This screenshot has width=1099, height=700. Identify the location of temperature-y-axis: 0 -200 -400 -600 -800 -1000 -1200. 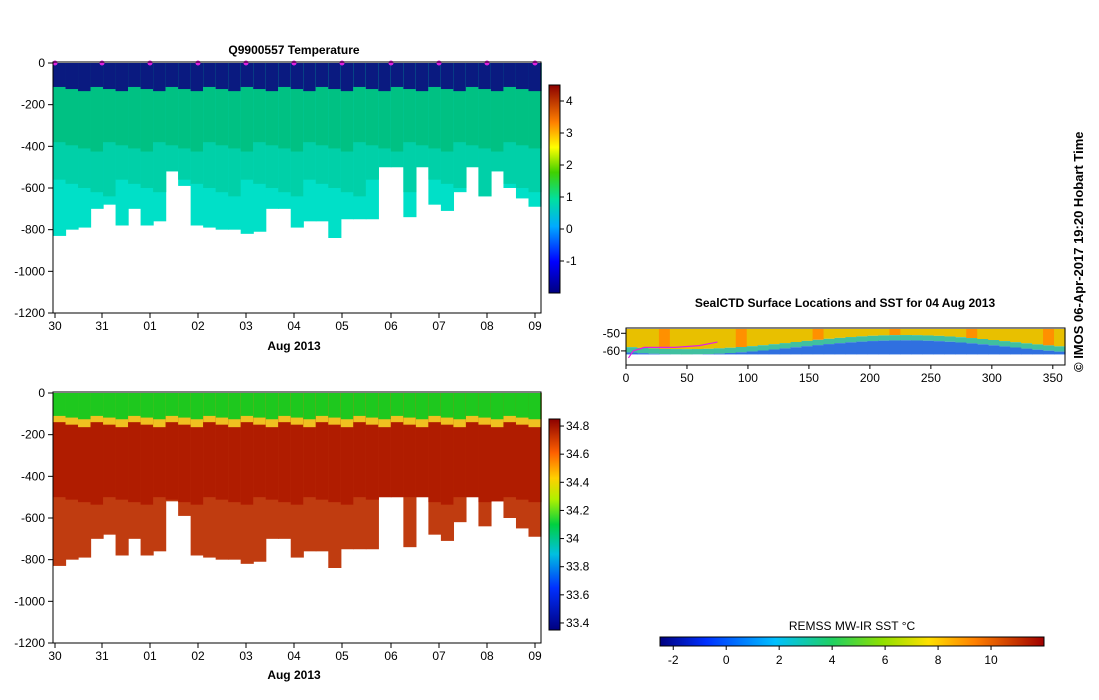
(33, 188).